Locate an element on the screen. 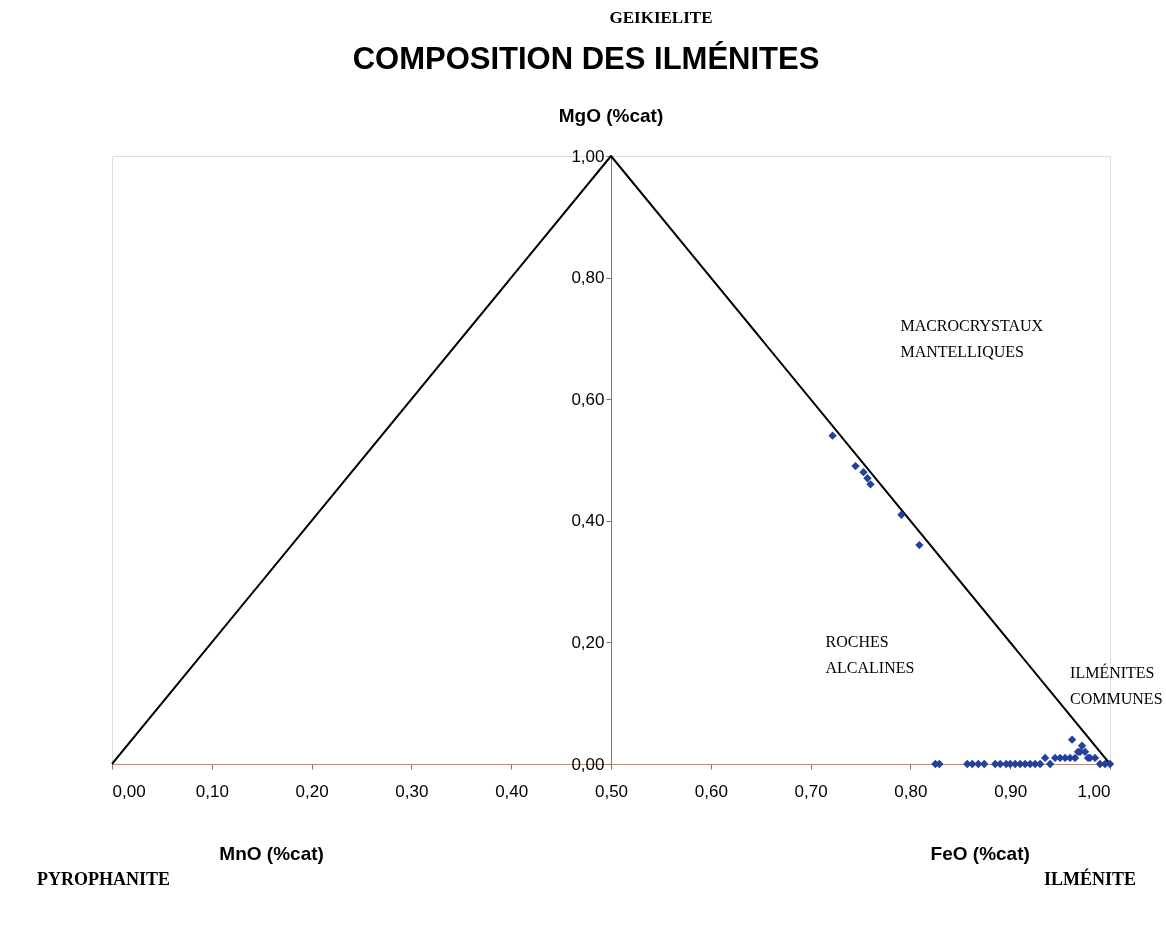 The height and width of the screenshot is (931, 1166). x-tick-label: 1,00 is located at coordinates (1094, 791).